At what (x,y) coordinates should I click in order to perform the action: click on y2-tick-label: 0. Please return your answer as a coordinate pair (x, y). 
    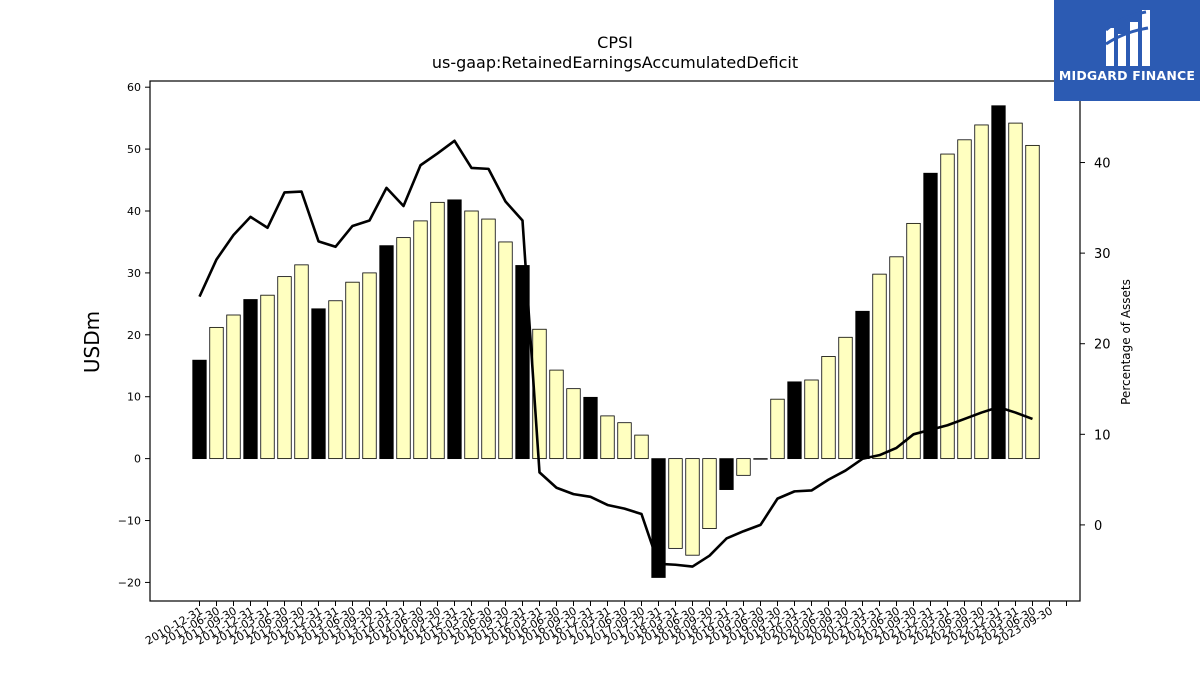
    Looking at the image, I should click on (1098, 526).